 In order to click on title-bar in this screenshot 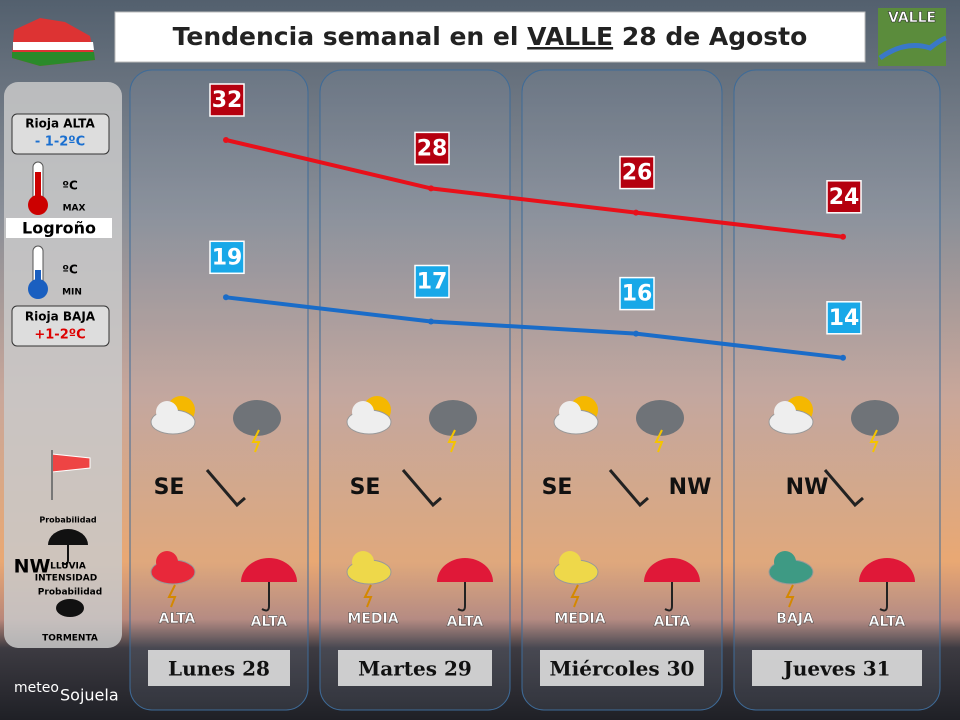, I will do `click(490, 37)`.